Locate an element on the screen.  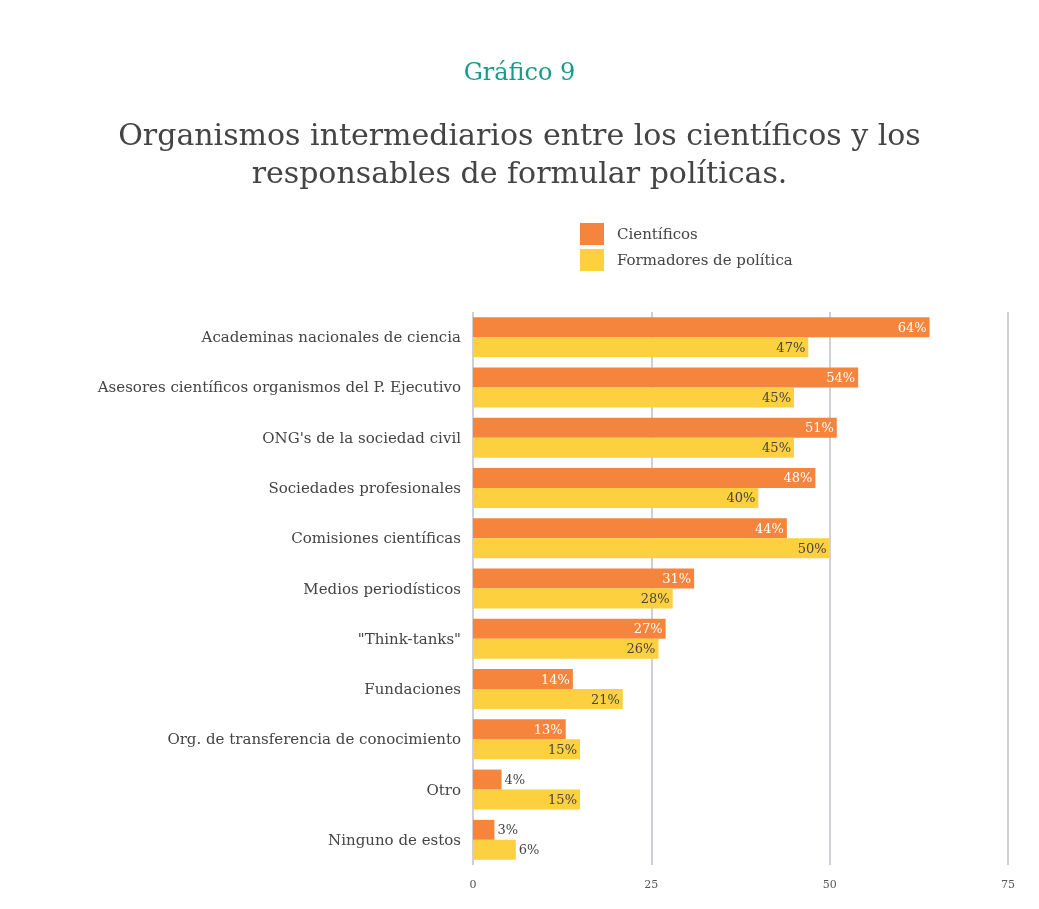
chart-subtitle: Organismos intermediarios entre los científicos y los responsables de formular políticas. is located at coordinates (519, 153).